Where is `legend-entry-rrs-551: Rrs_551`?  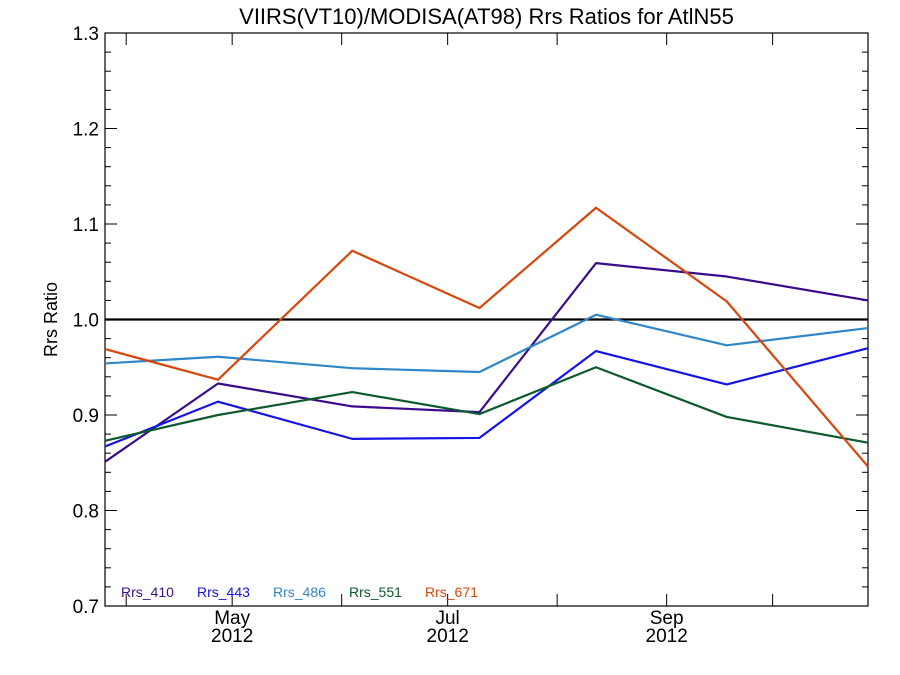
legend-entry-rrs-551: Rrs_551 is located at coordinates (375, 592).